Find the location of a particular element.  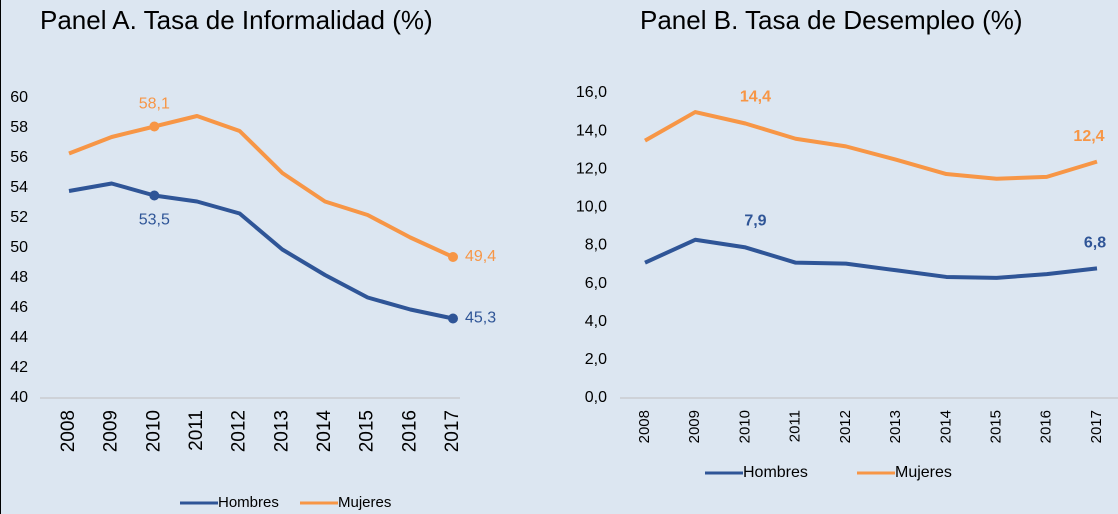

data-label: 6,8 is located at coordinates (1095, 243).